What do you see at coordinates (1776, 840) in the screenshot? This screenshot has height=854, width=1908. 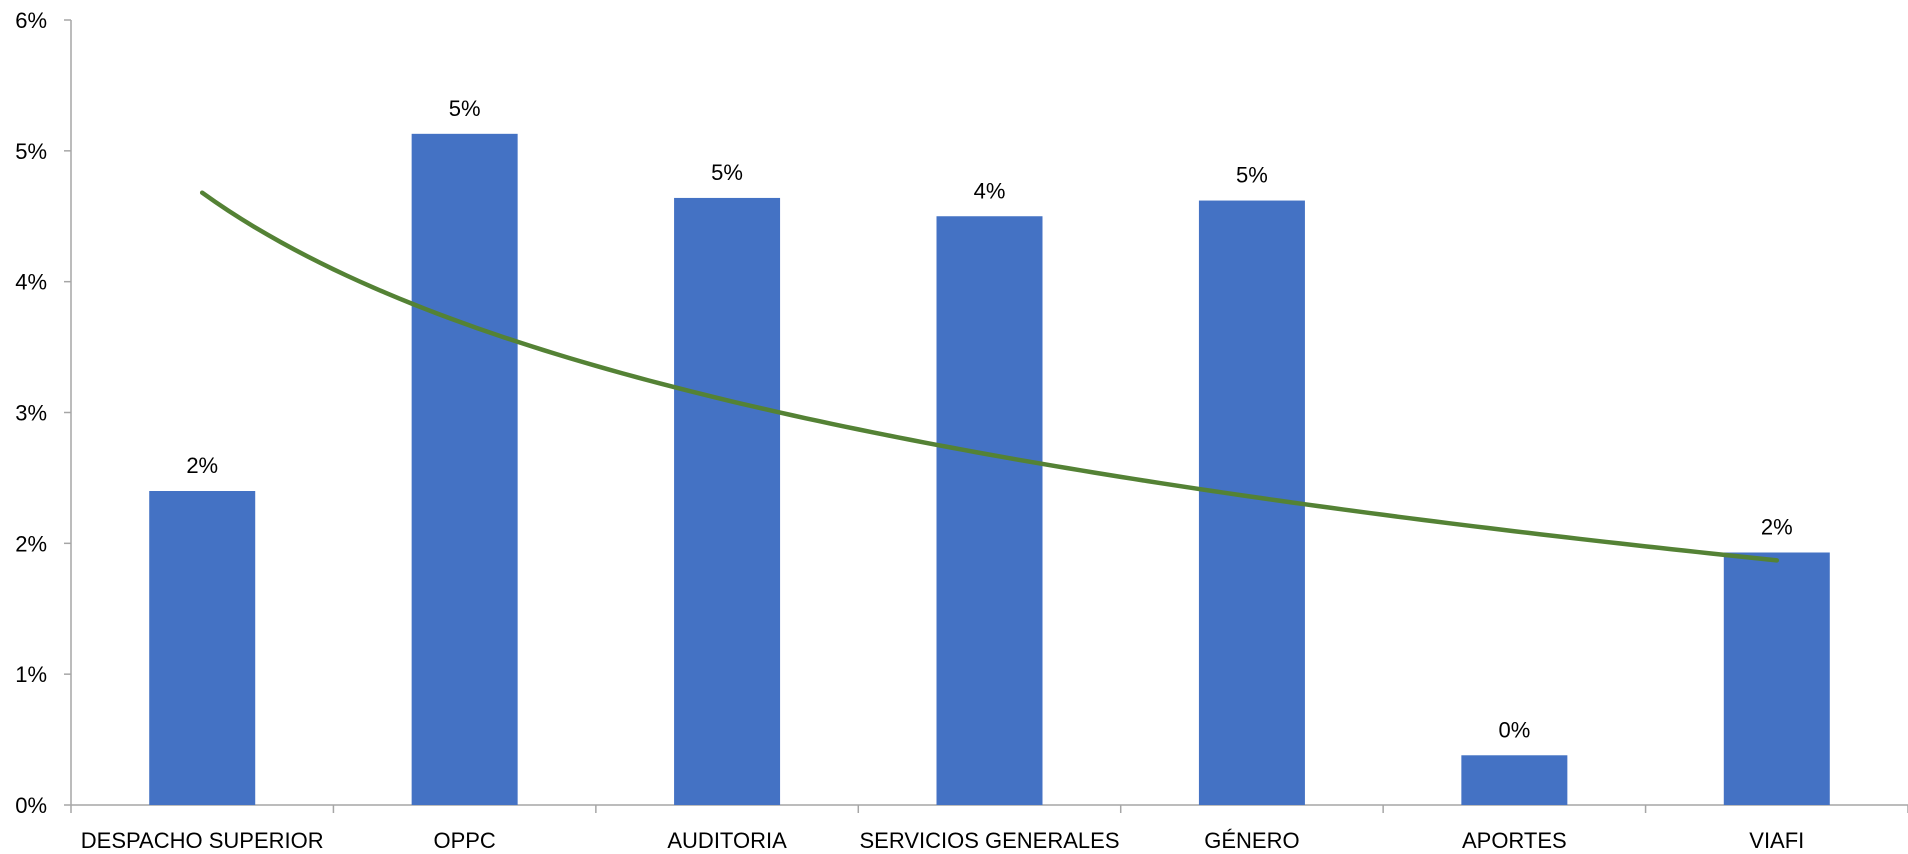 I see `x-category-label: VIAFI` at bounding box center [1776, 840].